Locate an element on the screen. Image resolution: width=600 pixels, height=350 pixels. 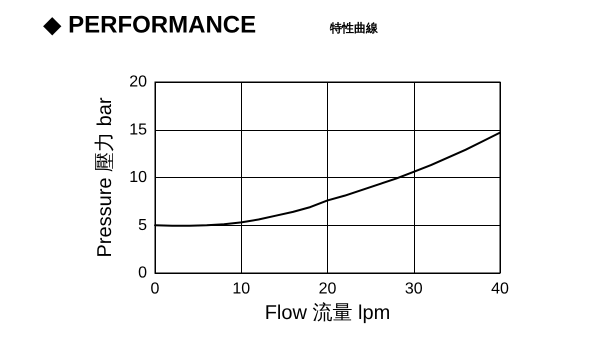
y-axis-title: Pressure 壓力 bar is located at coordinates (105, 177).